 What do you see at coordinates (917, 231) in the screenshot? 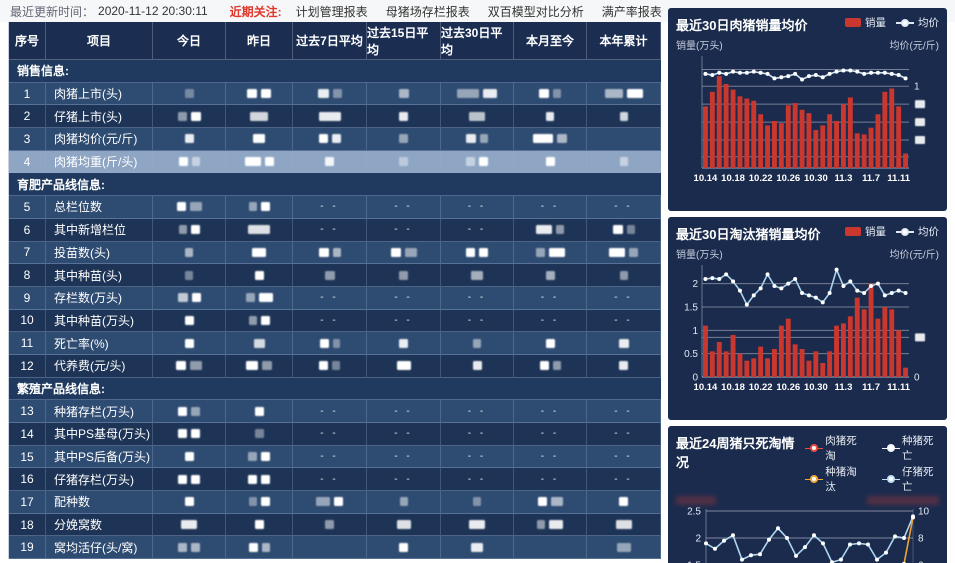
I see `chart2-legend-price: 均价` at bounding box center [917, 231].